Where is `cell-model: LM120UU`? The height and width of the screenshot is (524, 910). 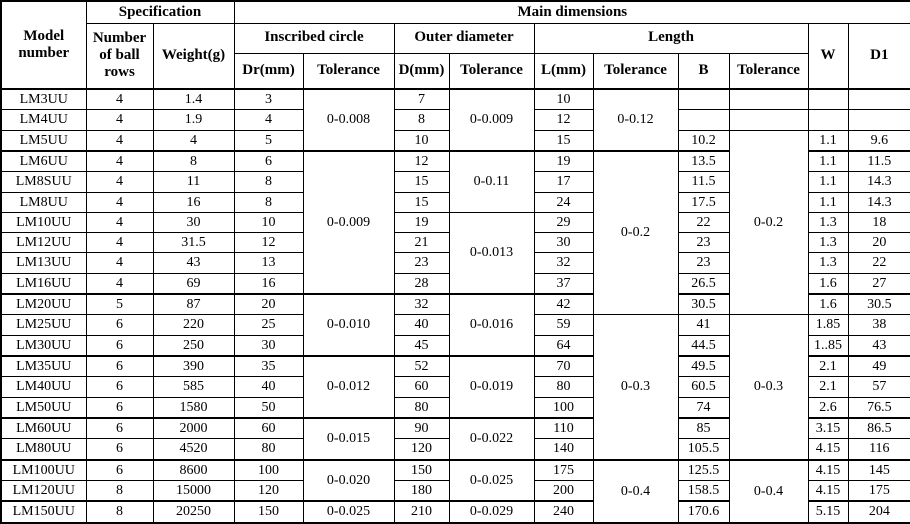 cell-model: LM120UU is located at coordinates (43, 490).